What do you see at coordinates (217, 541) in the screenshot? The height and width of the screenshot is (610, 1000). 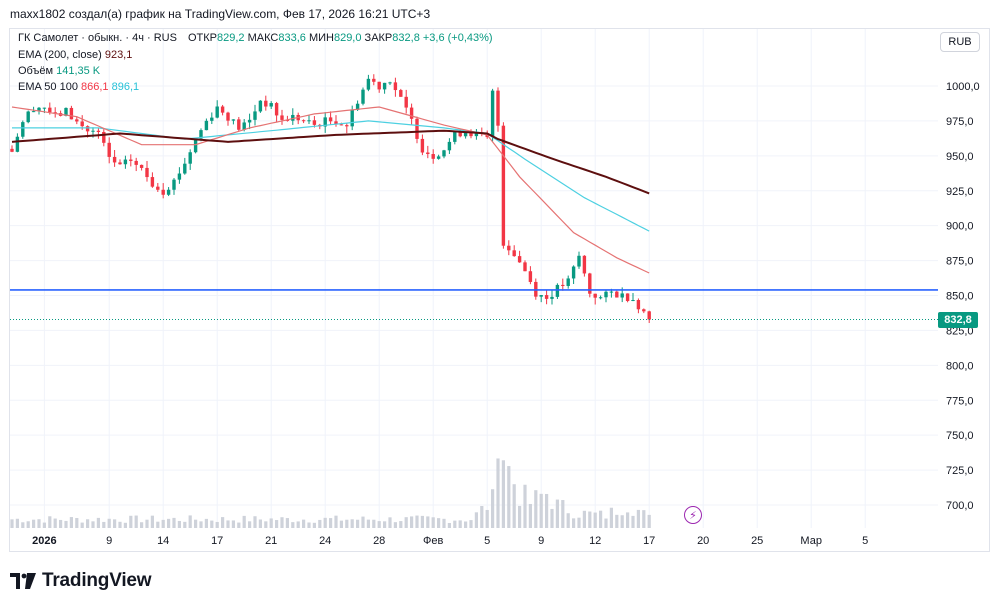 I see `time-tick-label: 17` at bounding box center [217, 541].